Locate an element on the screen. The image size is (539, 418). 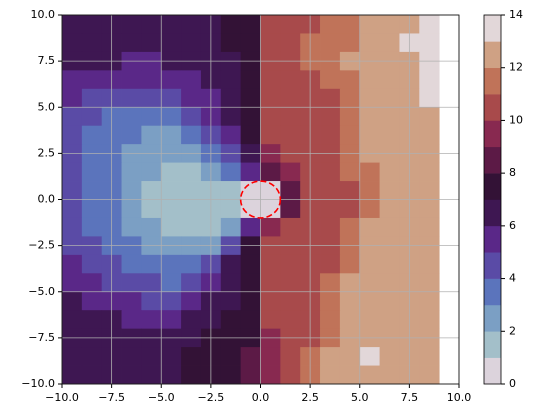
x-tick-label: −10.0 is located at coordinates (62, 397).